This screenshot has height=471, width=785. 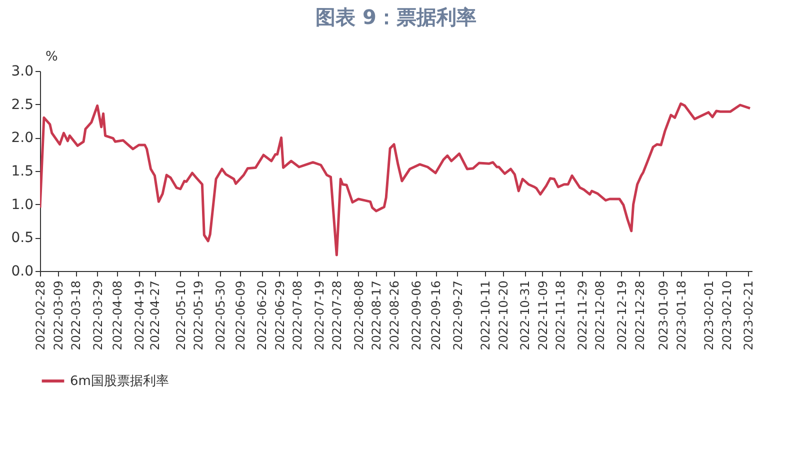 What do you see at coordinates (525, 315) in the screenshot?
I see `x-tick-label: 2022-10-31` at bounding box center [525, 315].